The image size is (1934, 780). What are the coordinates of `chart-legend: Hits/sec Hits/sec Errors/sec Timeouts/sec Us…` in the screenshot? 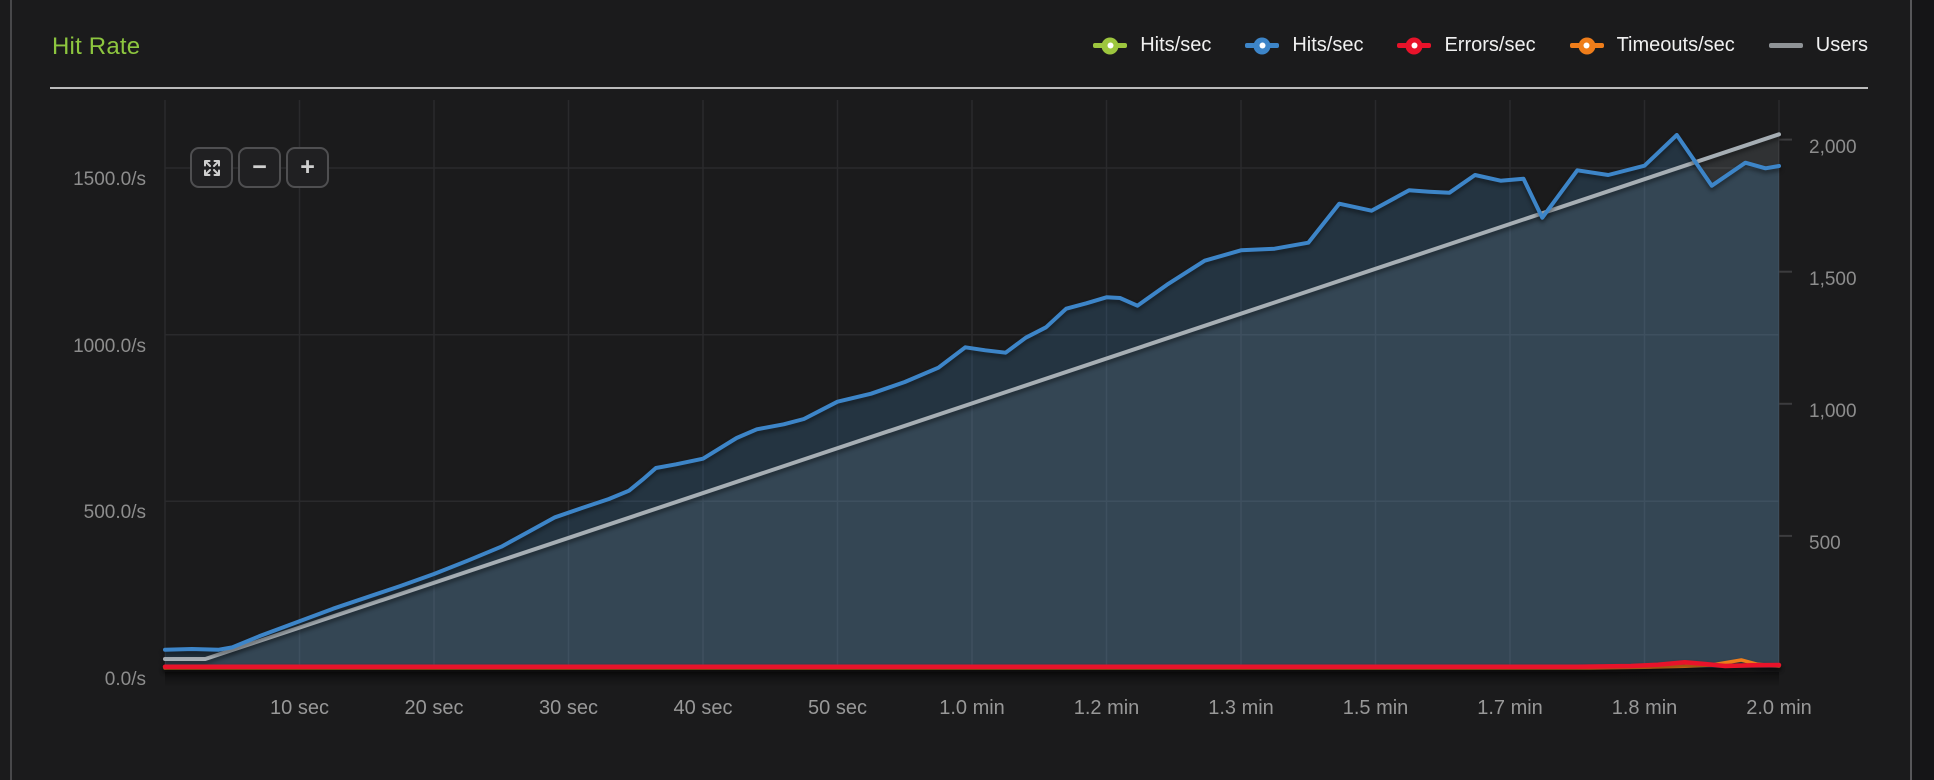 It's located at (1480, 45).